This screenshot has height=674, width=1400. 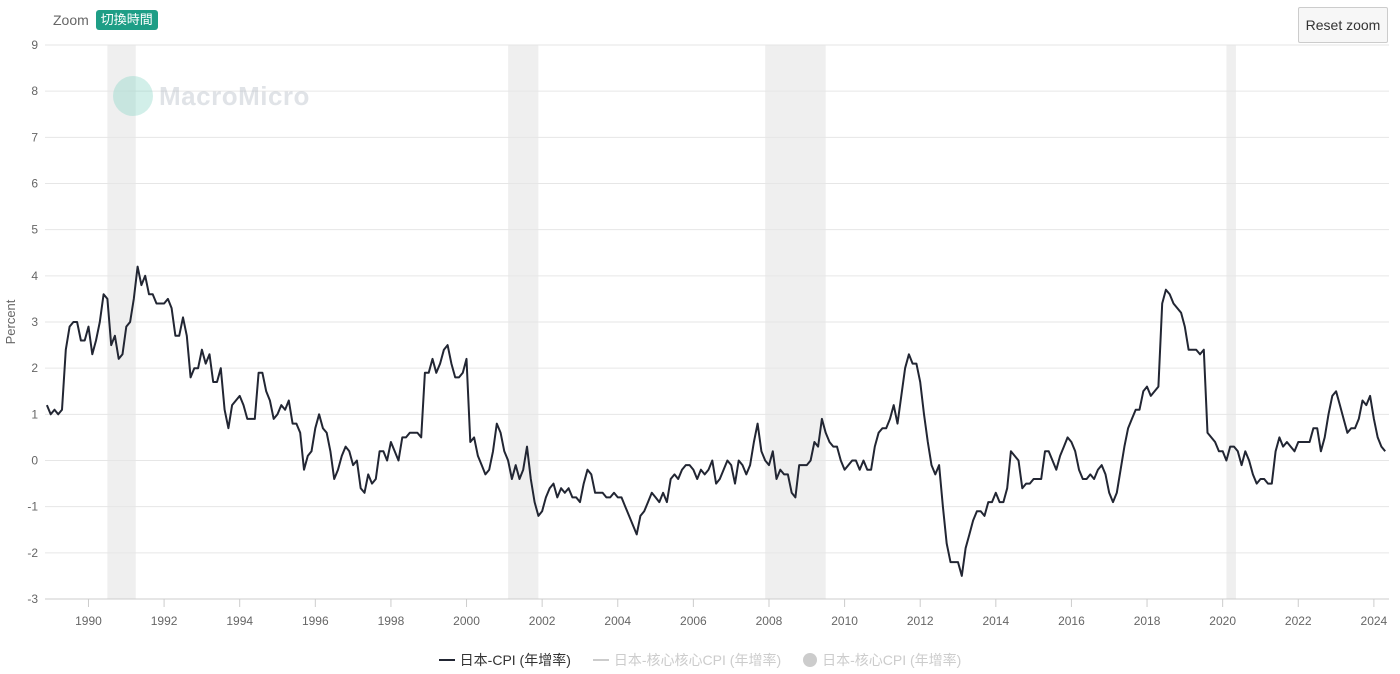 I want to click on y-tick-label: 7, so click(x=34, y=137).